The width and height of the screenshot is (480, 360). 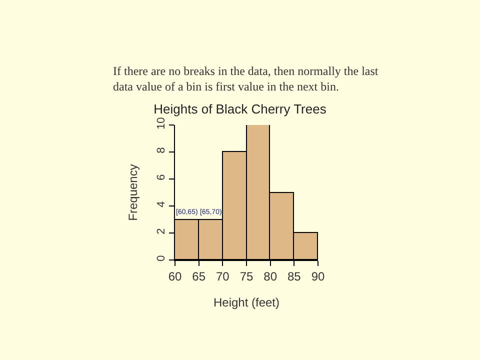 I want to click on x-tick-label: 80, so click(x=271, y=276).